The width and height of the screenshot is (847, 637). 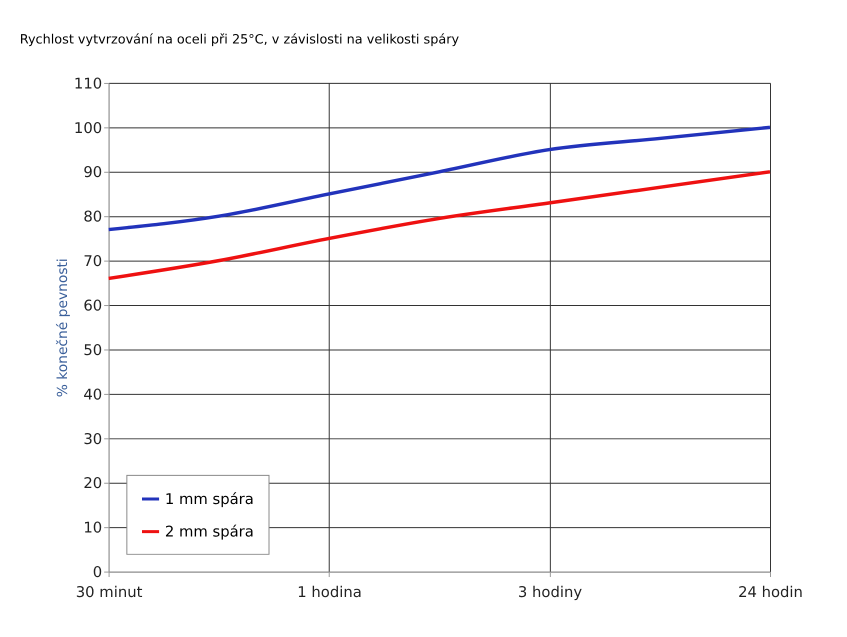 What do you see at coordinates (92, 350) in the screenshot?
I see `y-tick-label: 50` at bounding box center [92, 350].